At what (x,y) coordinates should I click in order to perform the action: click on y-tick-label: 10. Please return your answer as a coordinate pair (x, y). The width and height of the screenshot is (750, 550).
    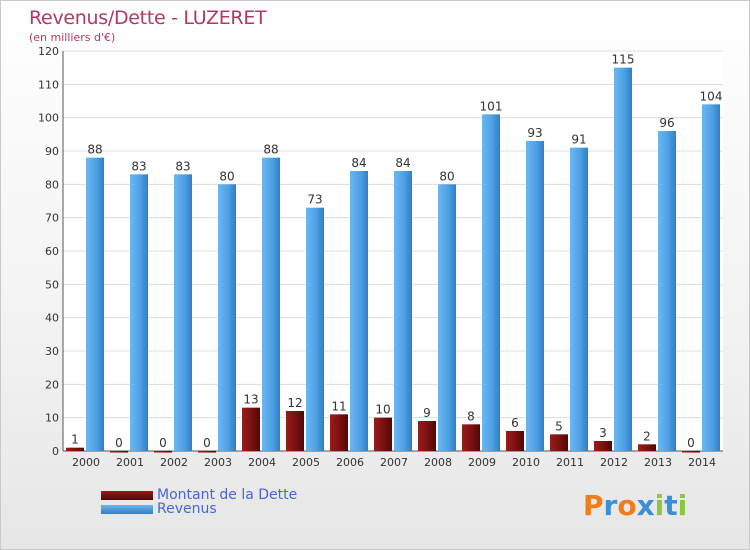
    Looking at the image, I should click on (52, 418).